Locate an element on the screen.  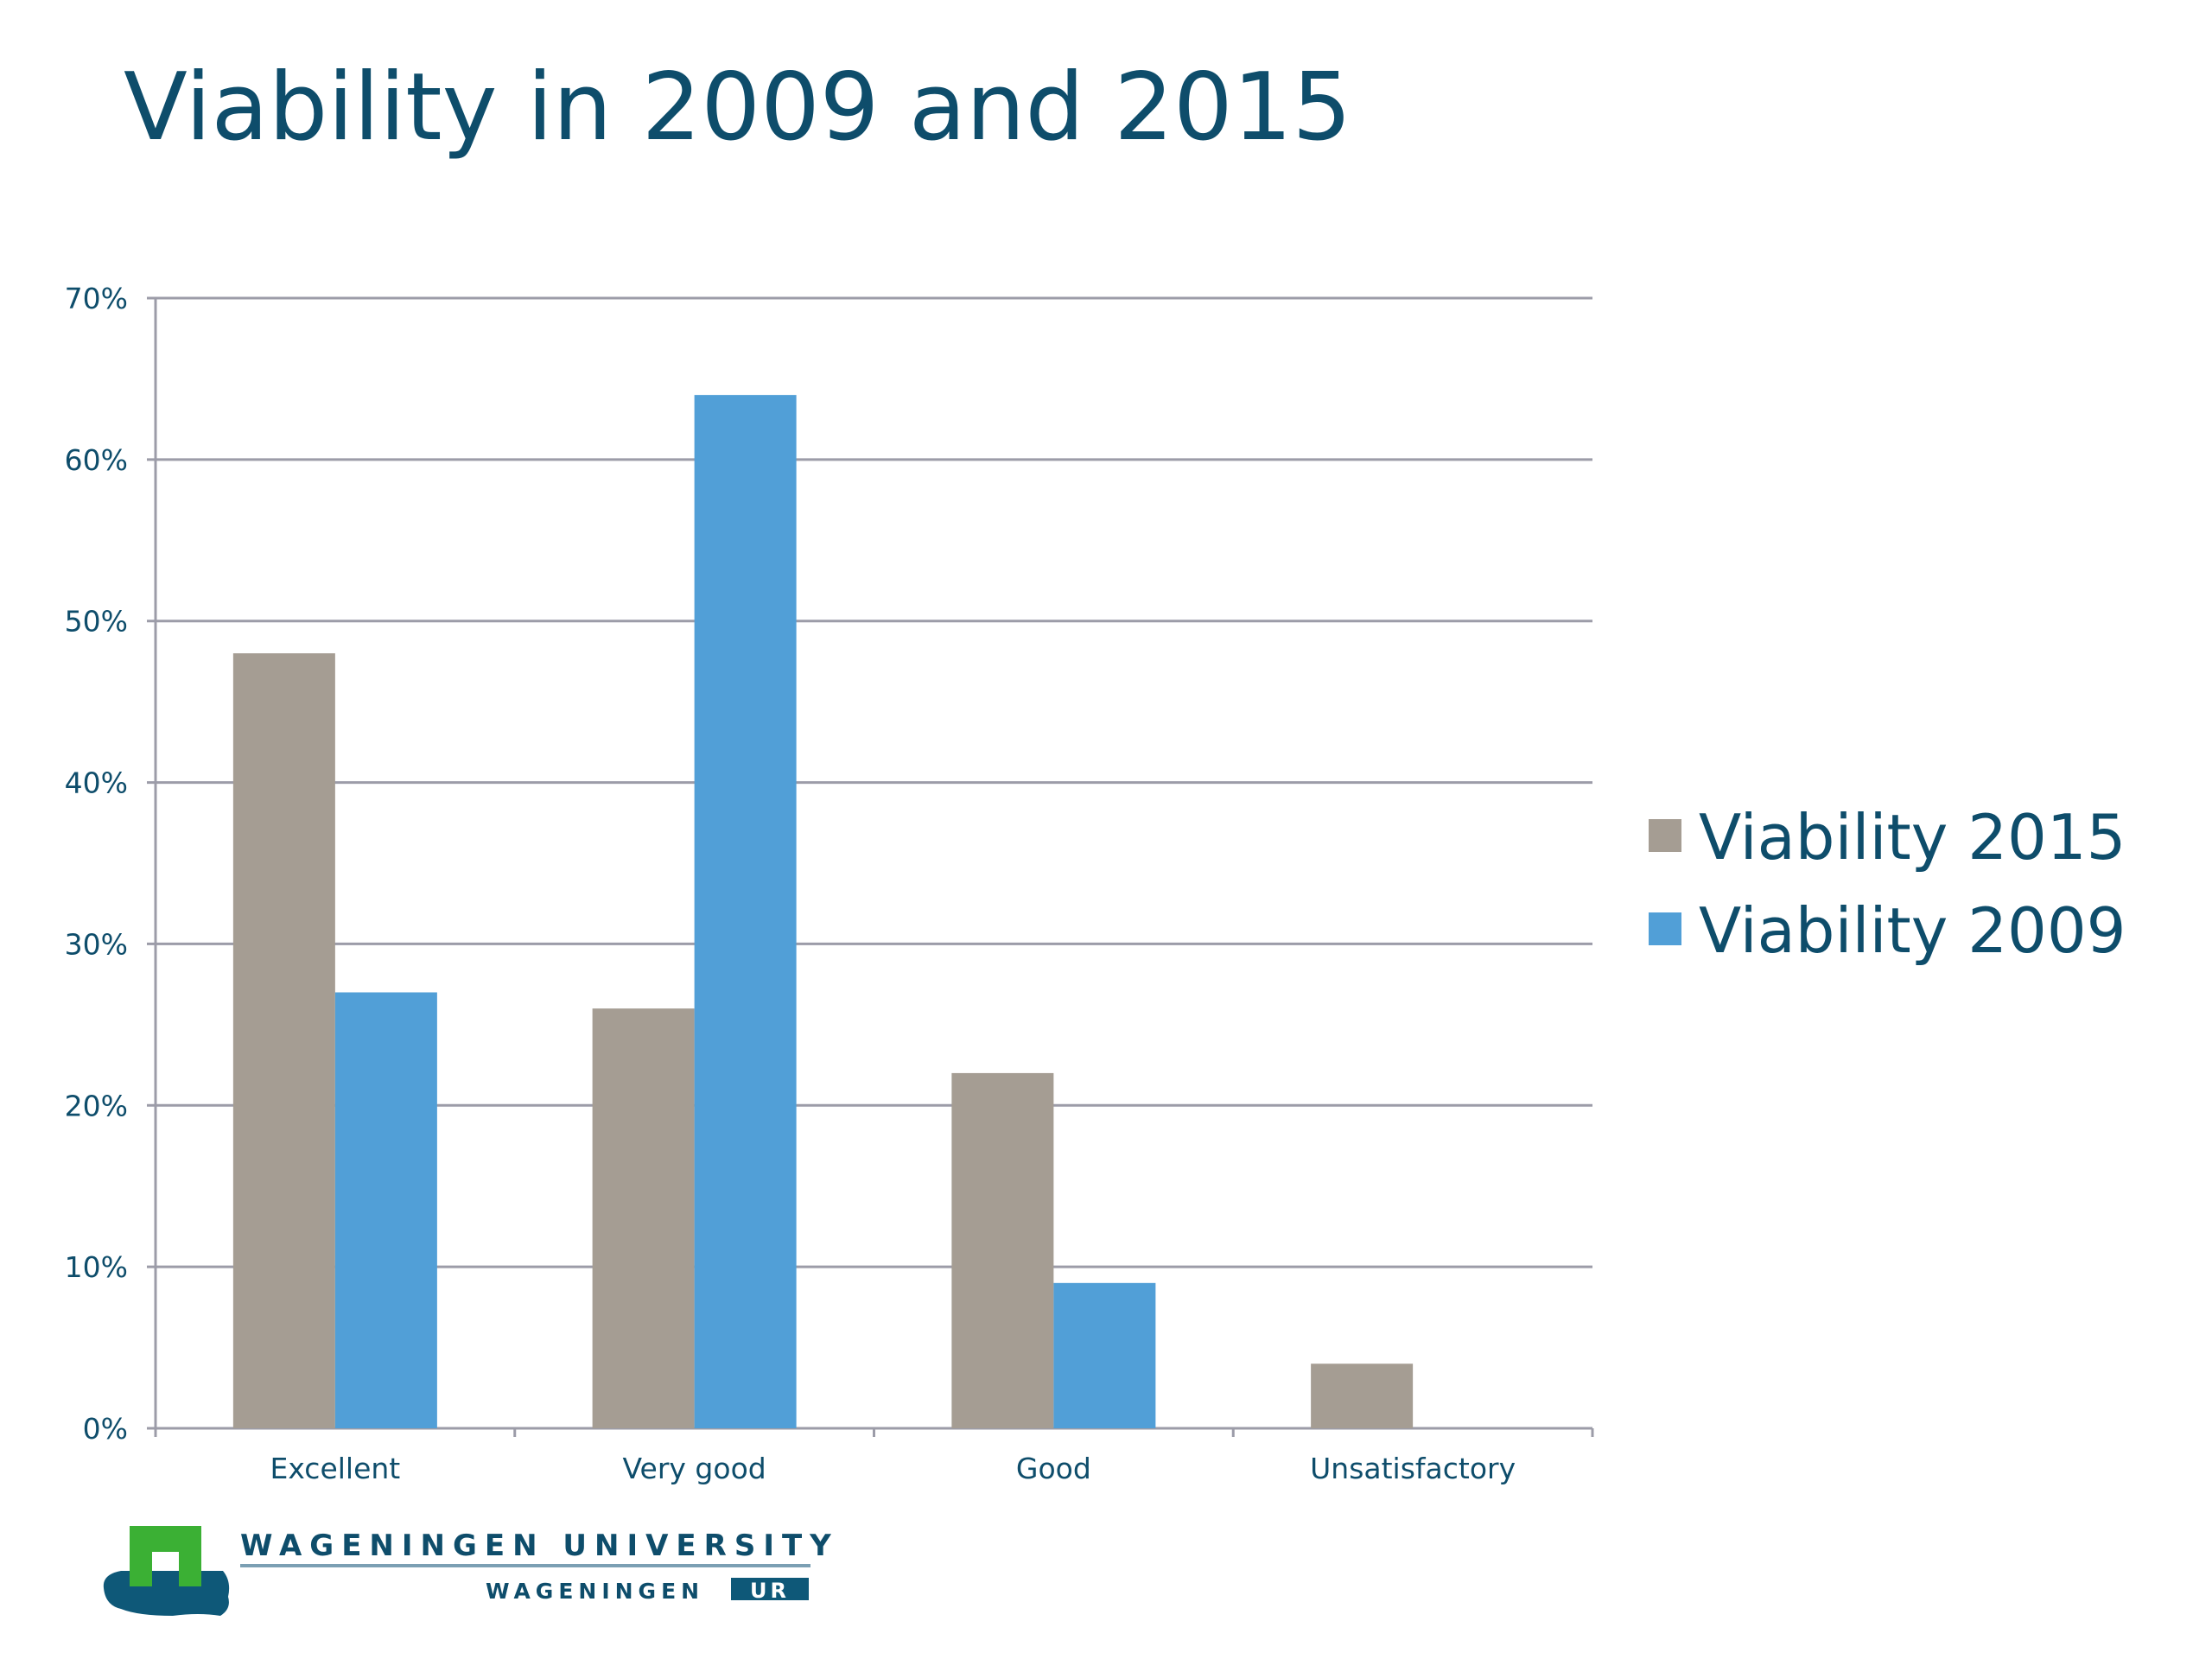
y-tick-label: 50% is located at coordinates (96, 622).